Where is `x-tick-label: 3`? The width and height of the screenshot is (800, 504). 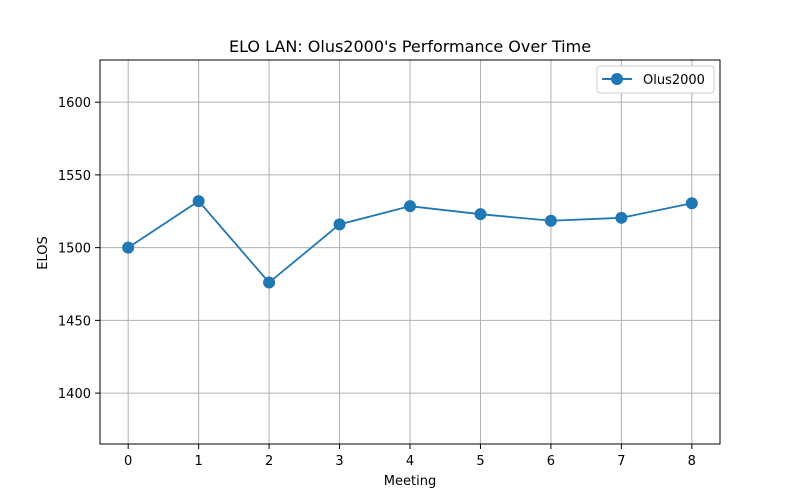 x-tick-label: 3 is located at coordinates (339, 461).